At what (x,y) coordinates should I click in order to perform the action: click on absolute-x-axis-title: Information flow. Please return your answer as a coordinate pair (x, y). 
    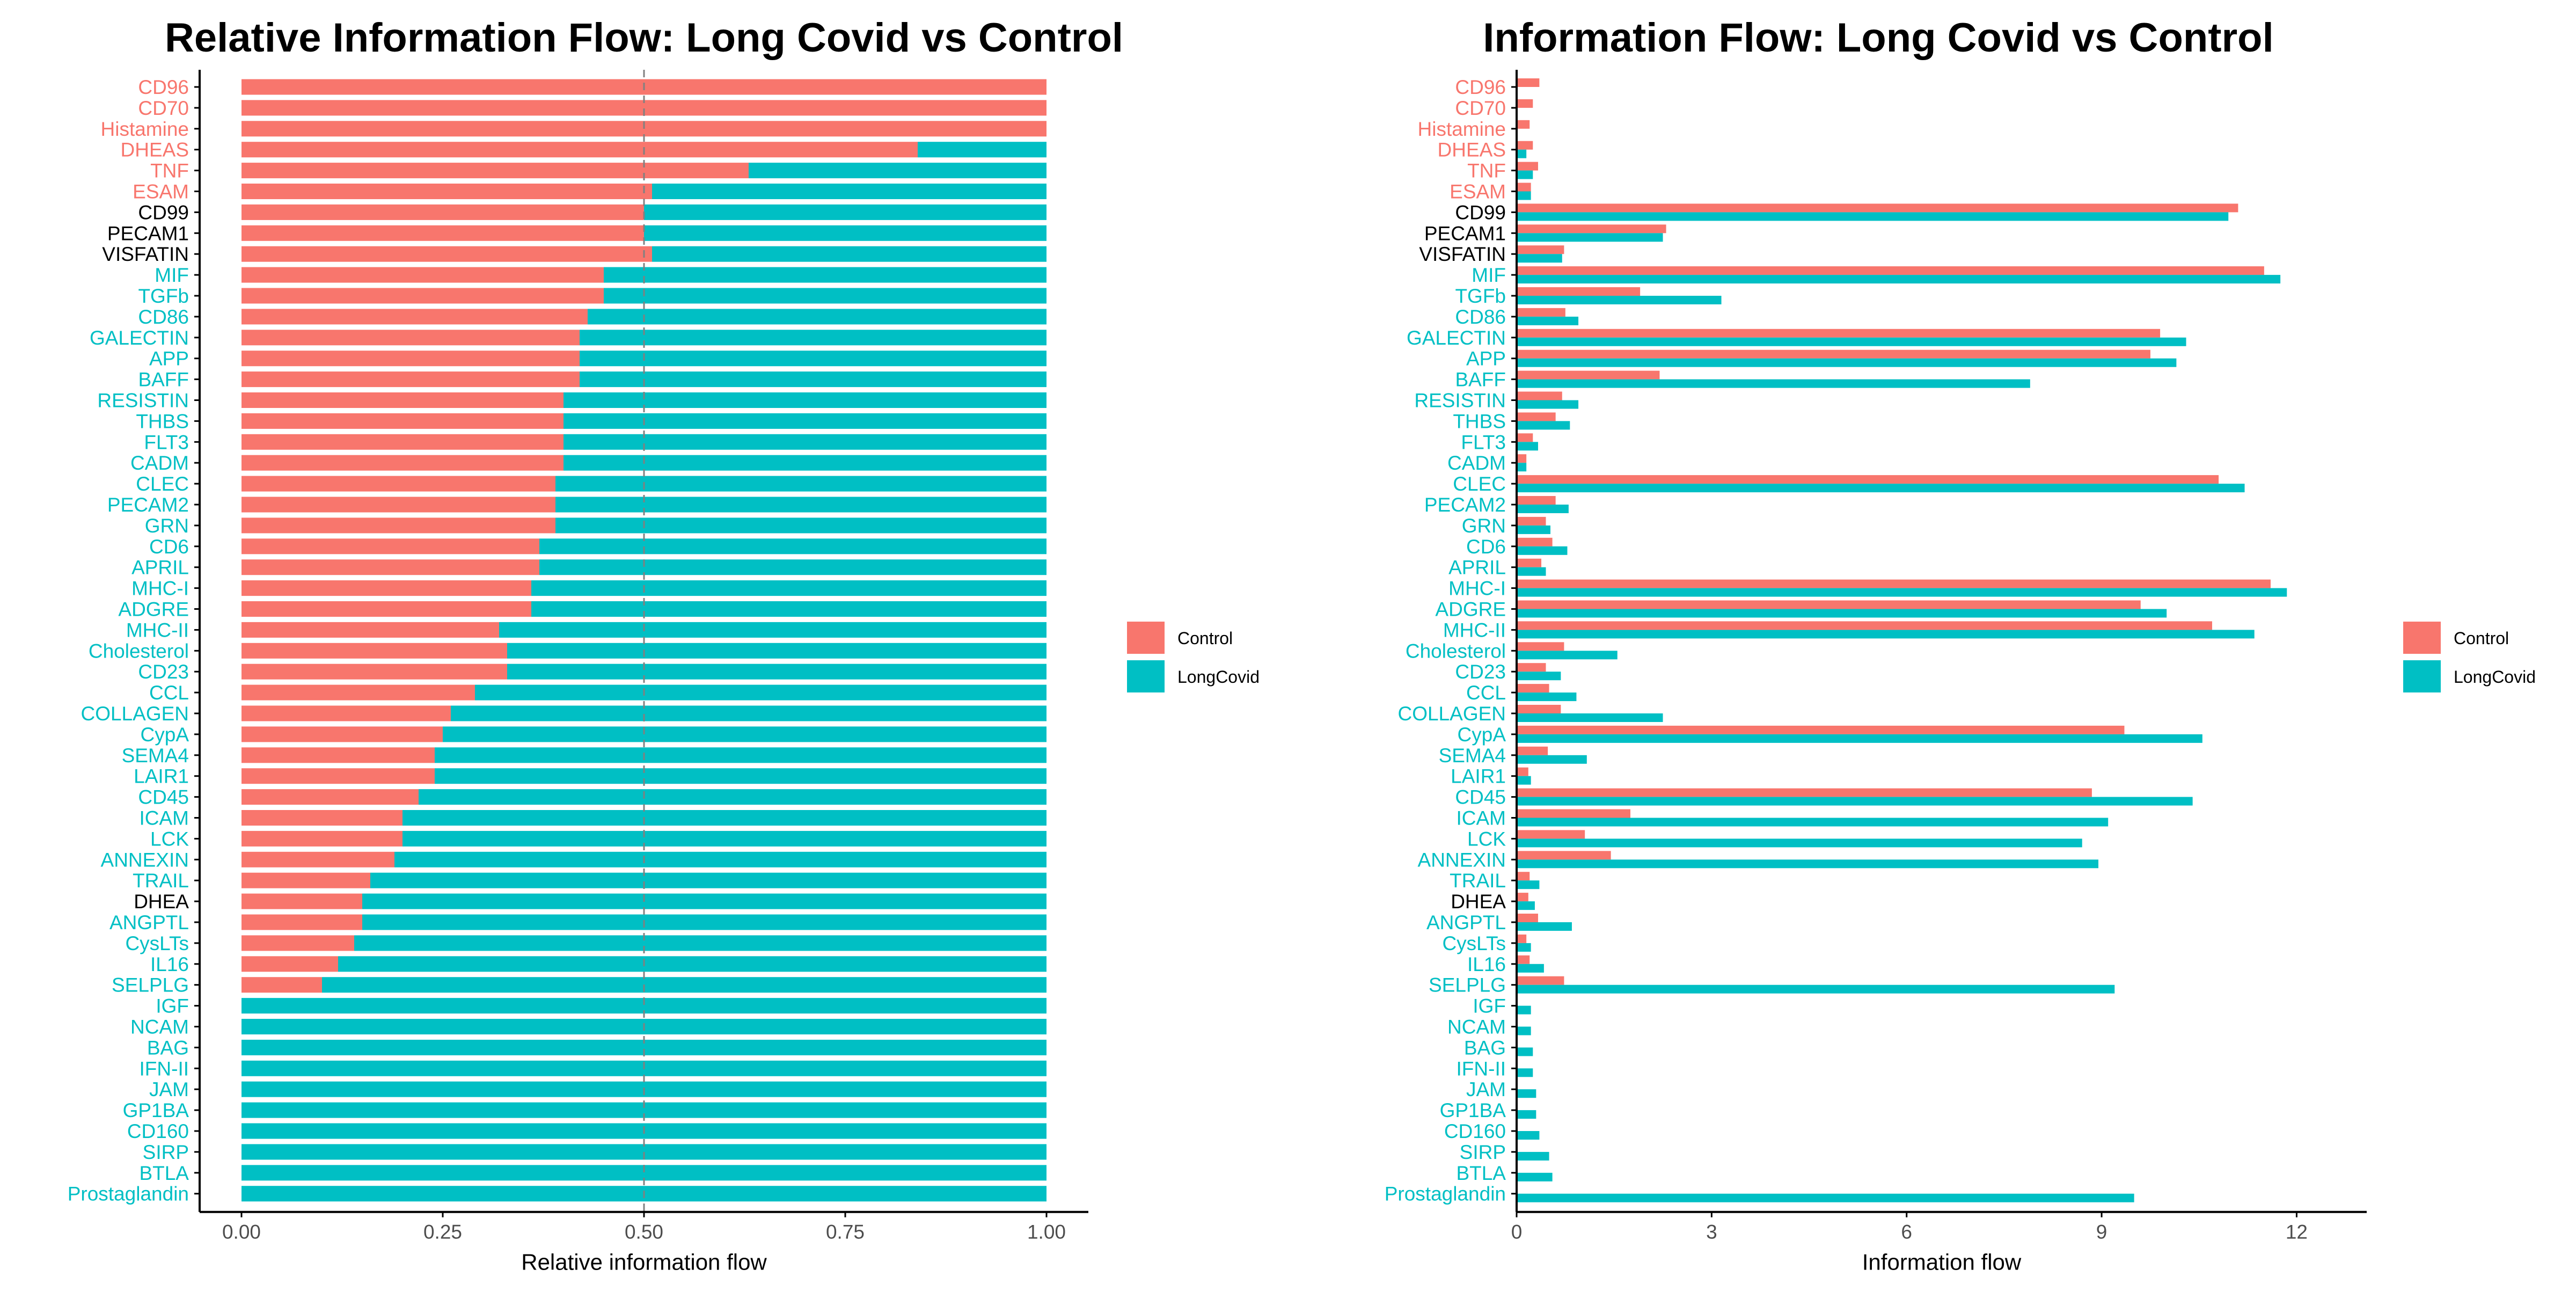
    Looking at the image, I should click on (1942, 1262).